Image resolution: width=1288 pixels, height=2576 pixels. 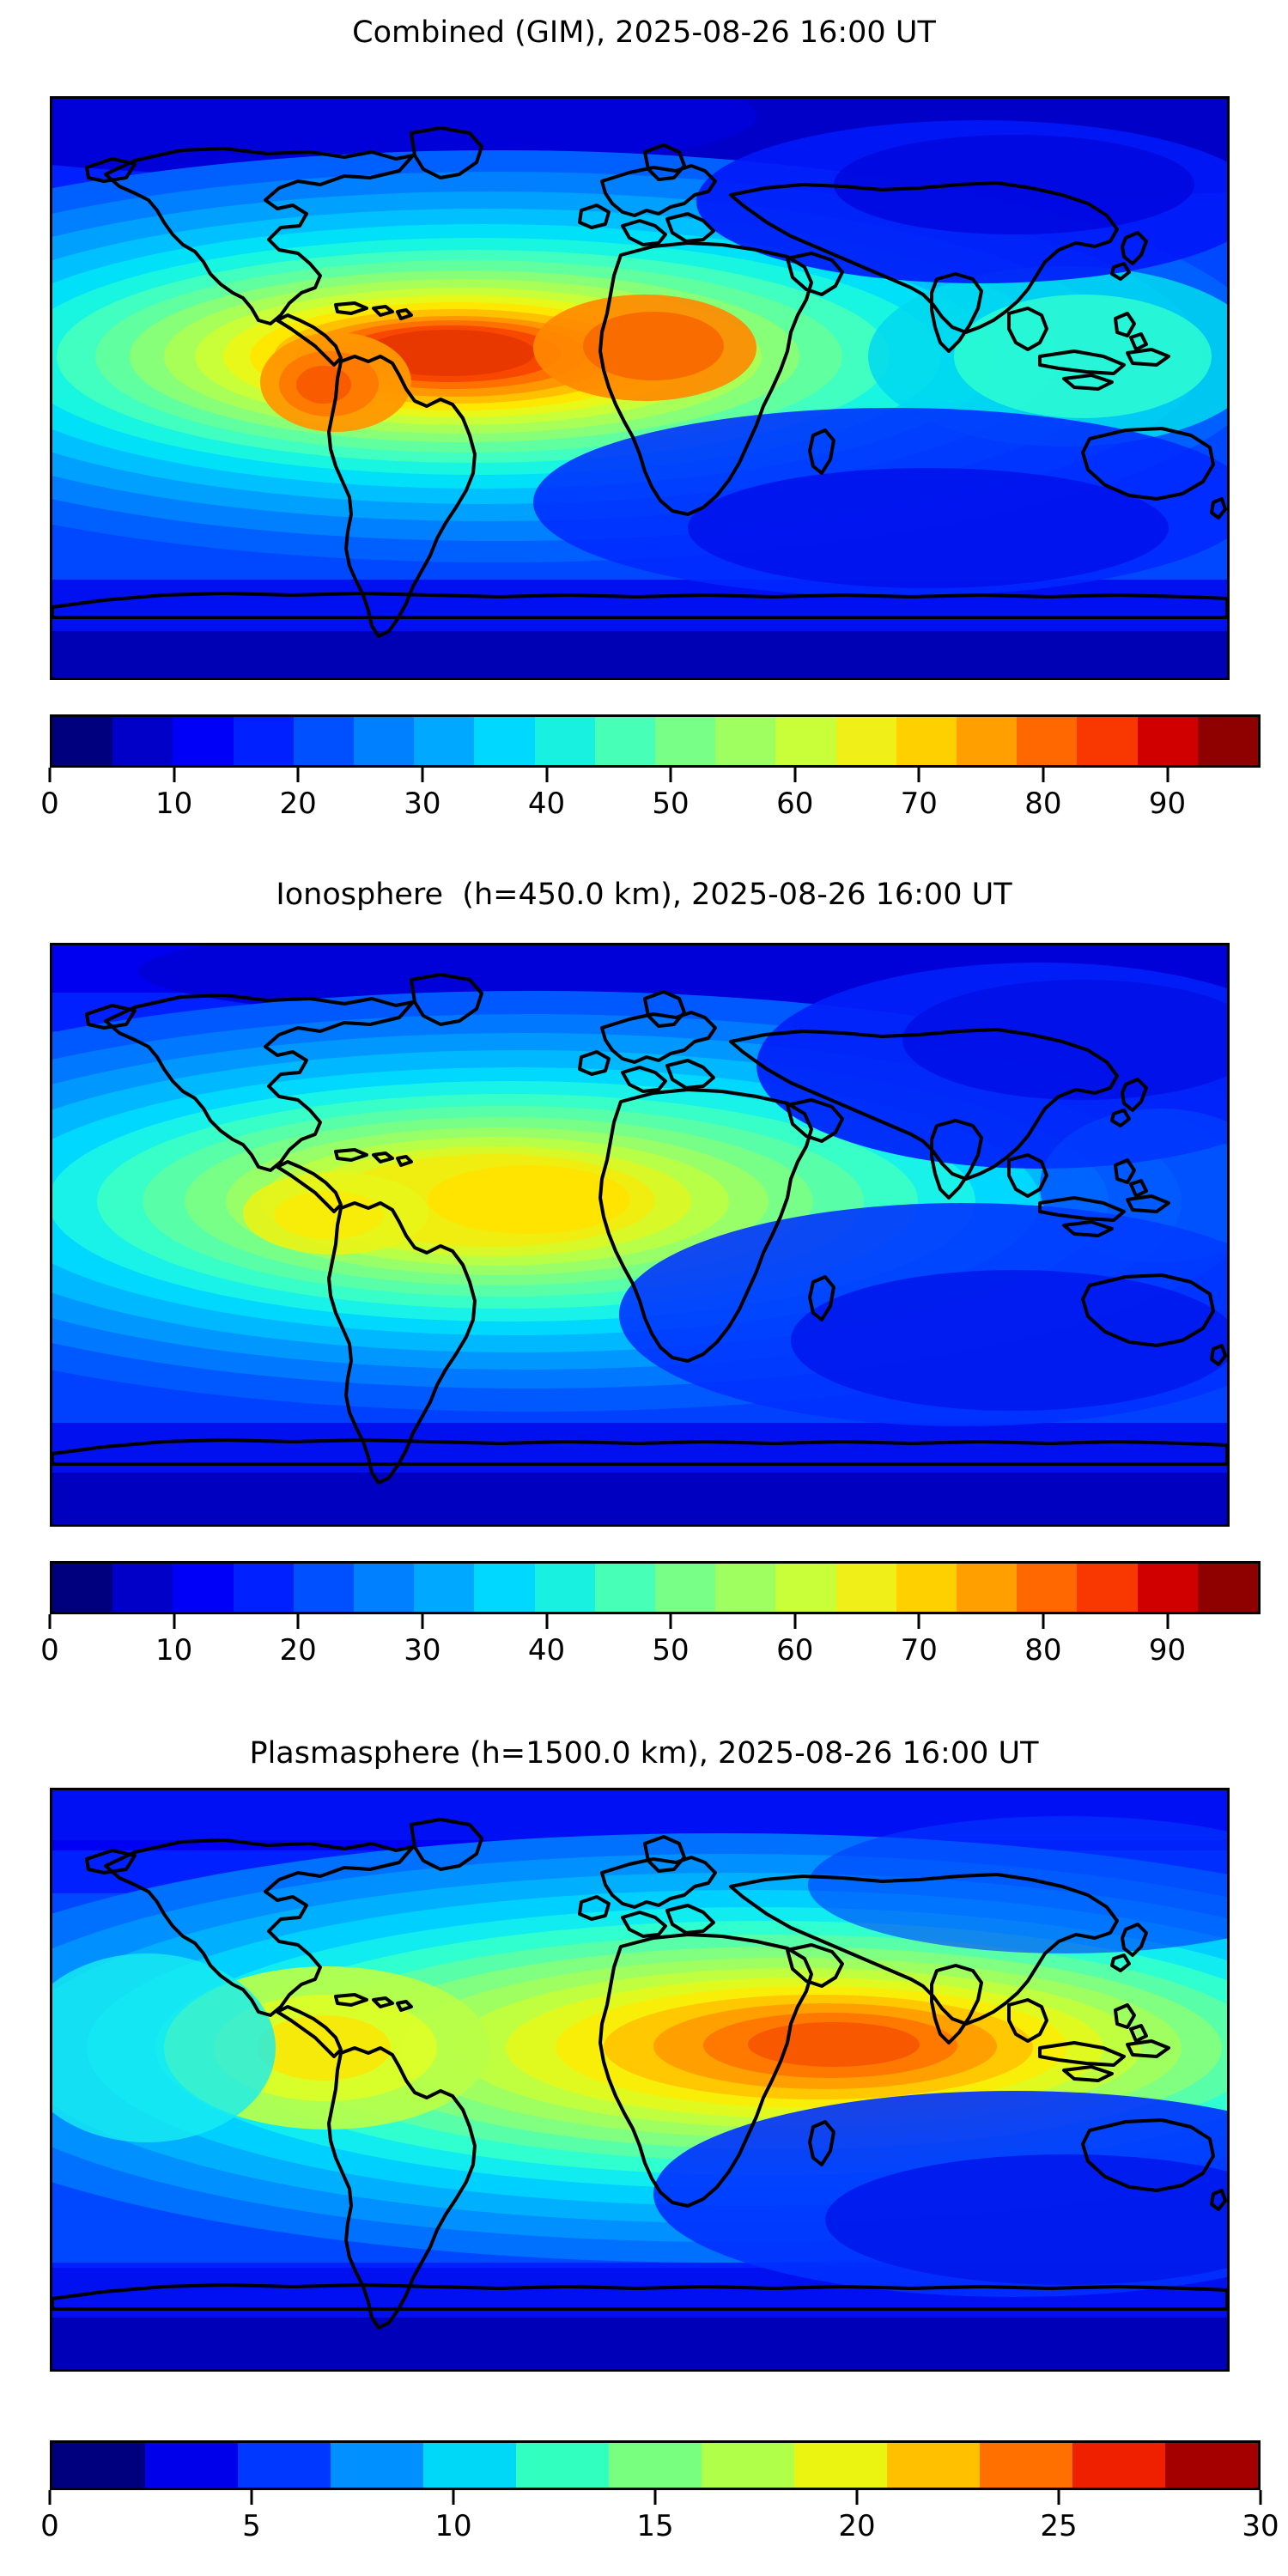 I want to click on colorbar-strip-ionosphere, so click(x=655, y=1588).